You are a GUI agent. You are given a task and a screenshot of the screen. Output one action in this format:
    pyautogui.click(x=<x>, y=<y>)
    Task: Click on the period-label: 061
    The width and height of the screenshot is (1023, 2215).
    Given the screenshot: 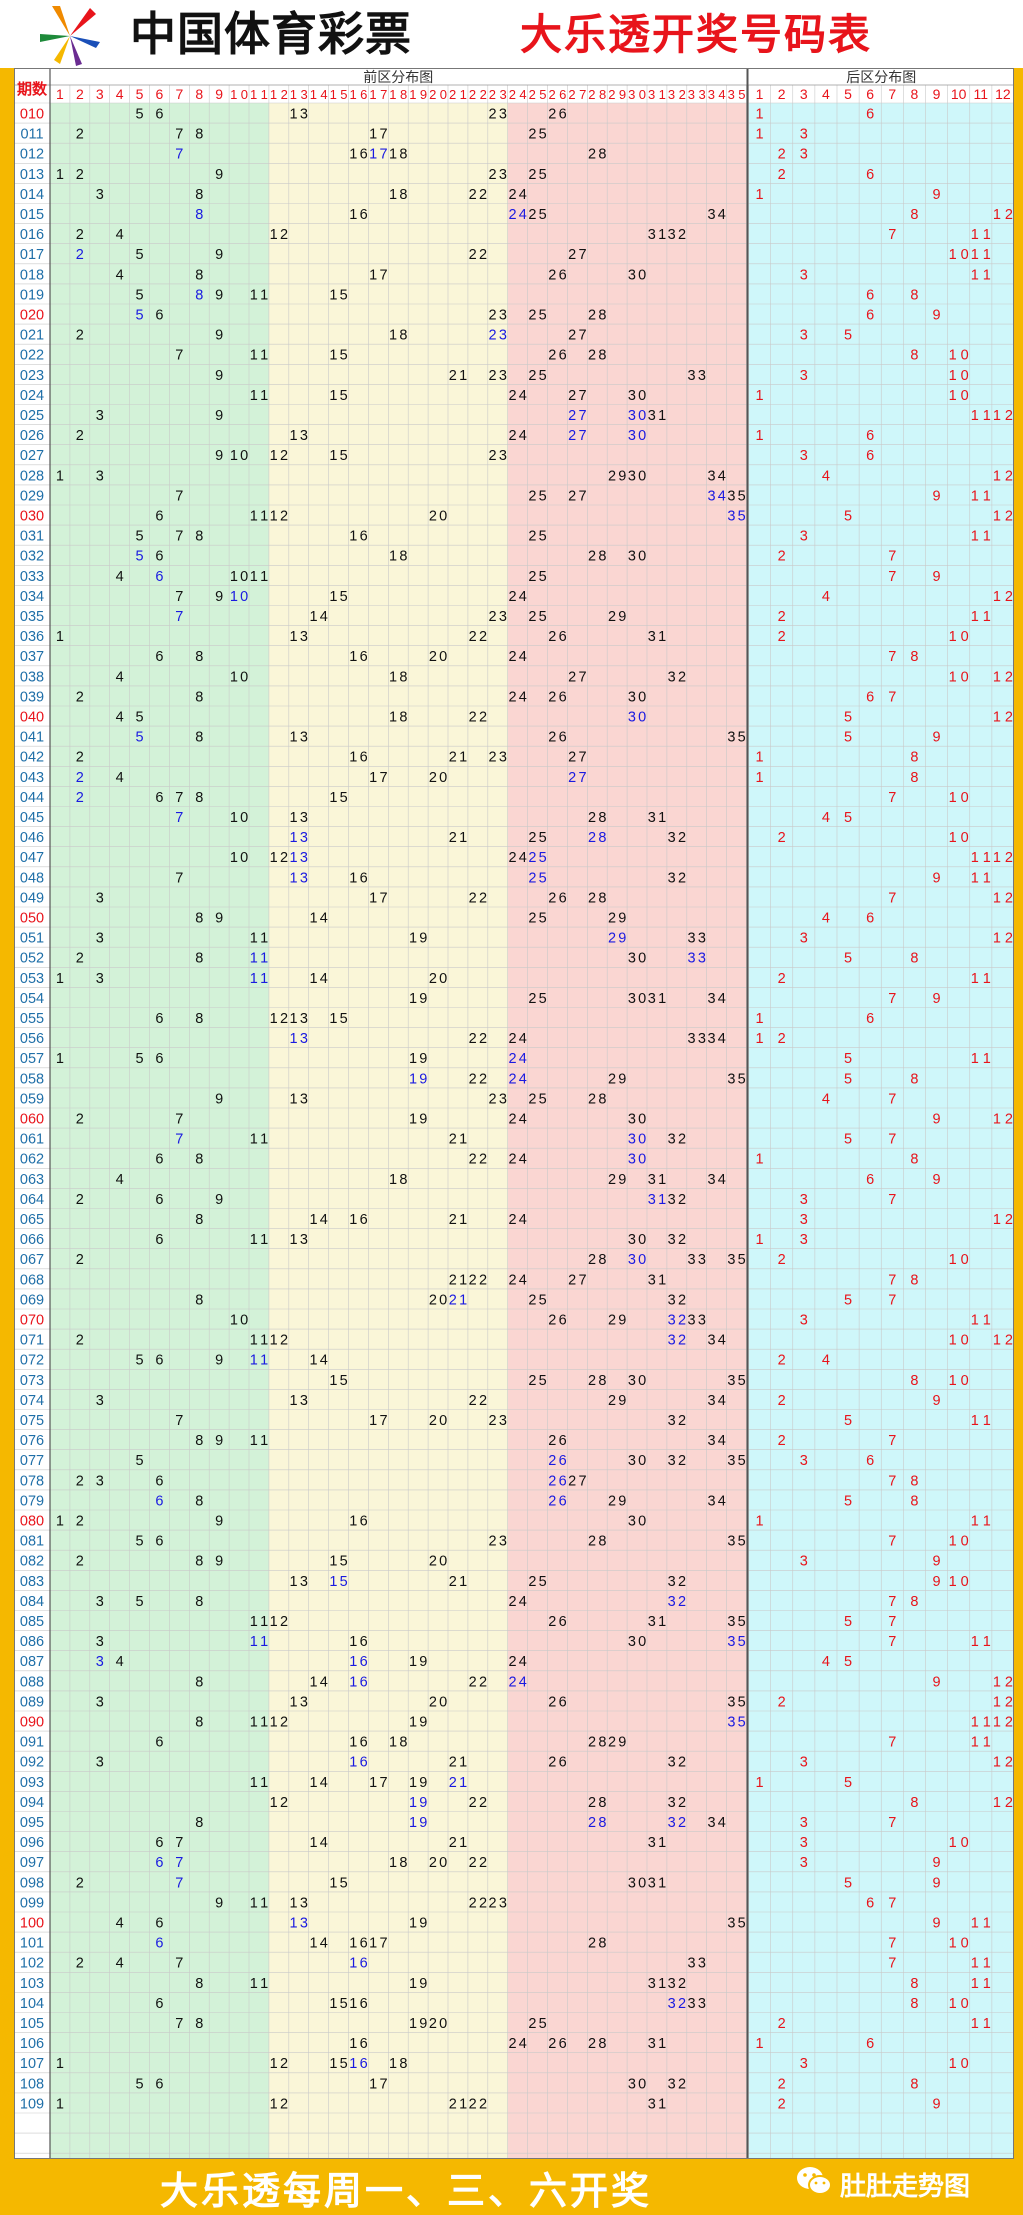 What is the action you would take?
    pyautogui.click(x=32, y=1140)
    